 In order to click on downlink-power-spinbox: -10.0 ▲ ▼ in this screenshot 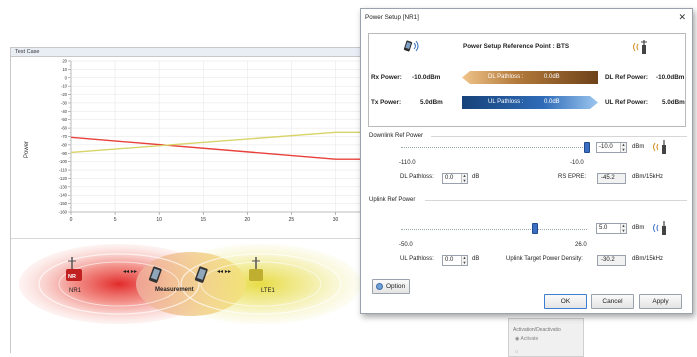, I will do `click(611, 147)`.